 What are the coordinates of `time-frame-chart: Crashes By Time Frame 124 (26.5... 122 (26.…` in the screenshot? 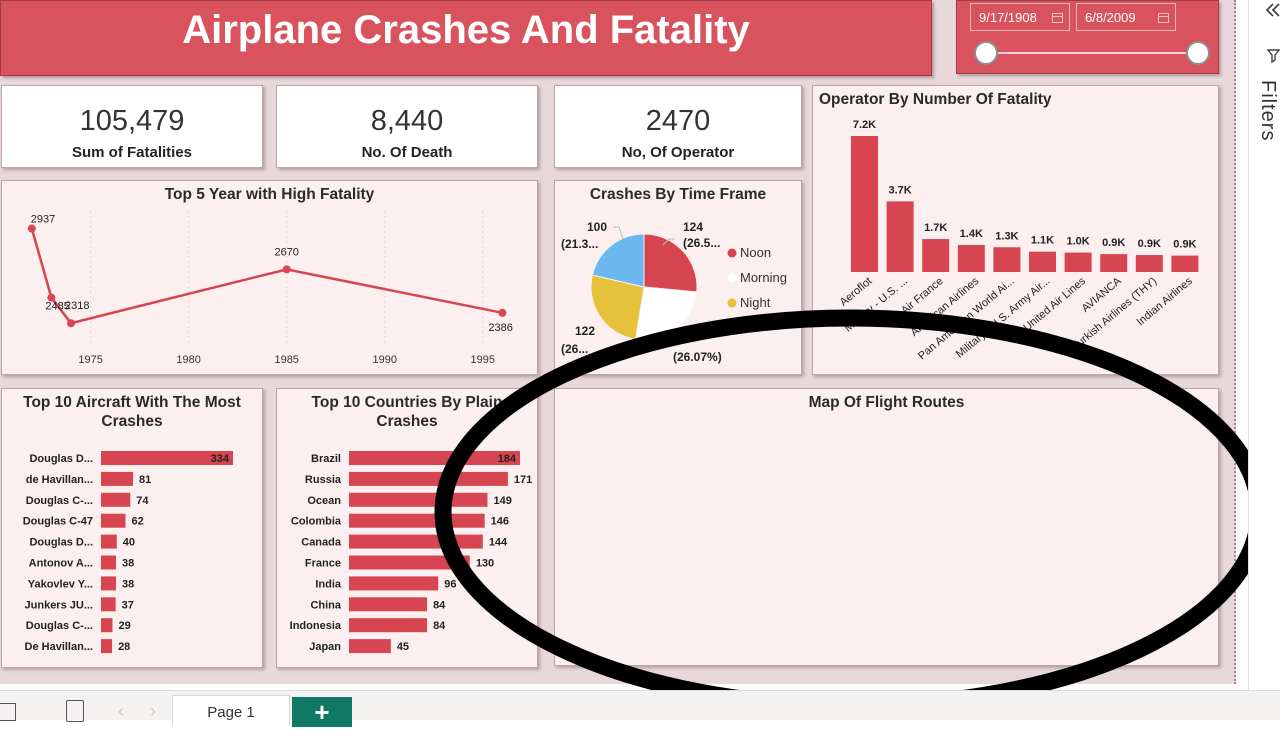 It's located at (678, 277).